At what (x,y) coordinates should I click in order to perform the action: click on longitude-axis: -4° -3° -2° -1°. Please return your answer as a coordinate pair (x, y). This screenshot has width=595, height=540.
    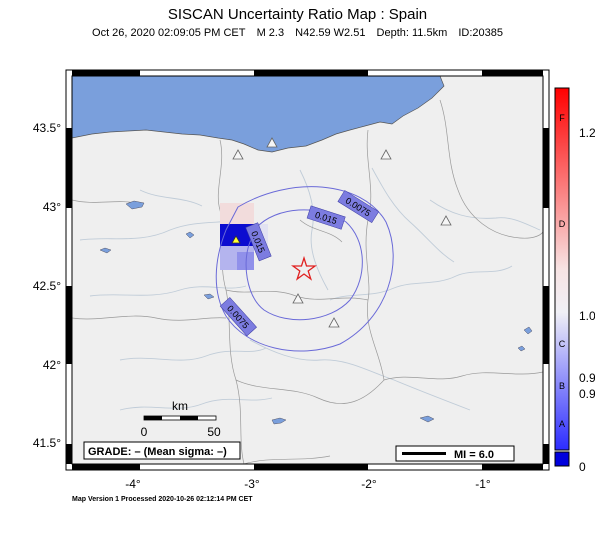
    Looking at the image, I should click on (308, 484).